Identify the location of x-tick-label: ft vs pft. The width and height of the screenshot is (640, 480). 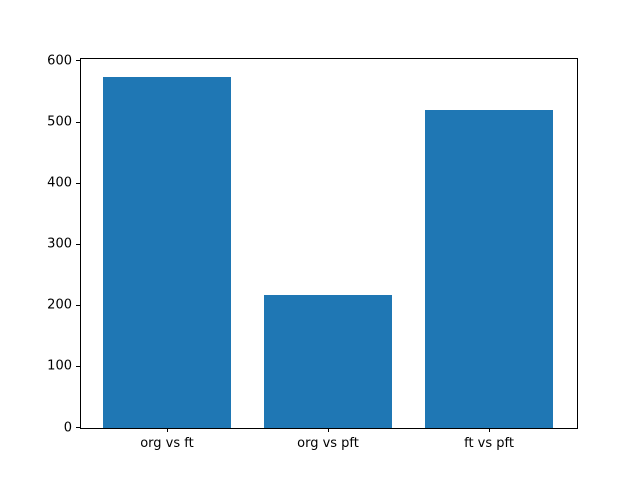
(489, 443).